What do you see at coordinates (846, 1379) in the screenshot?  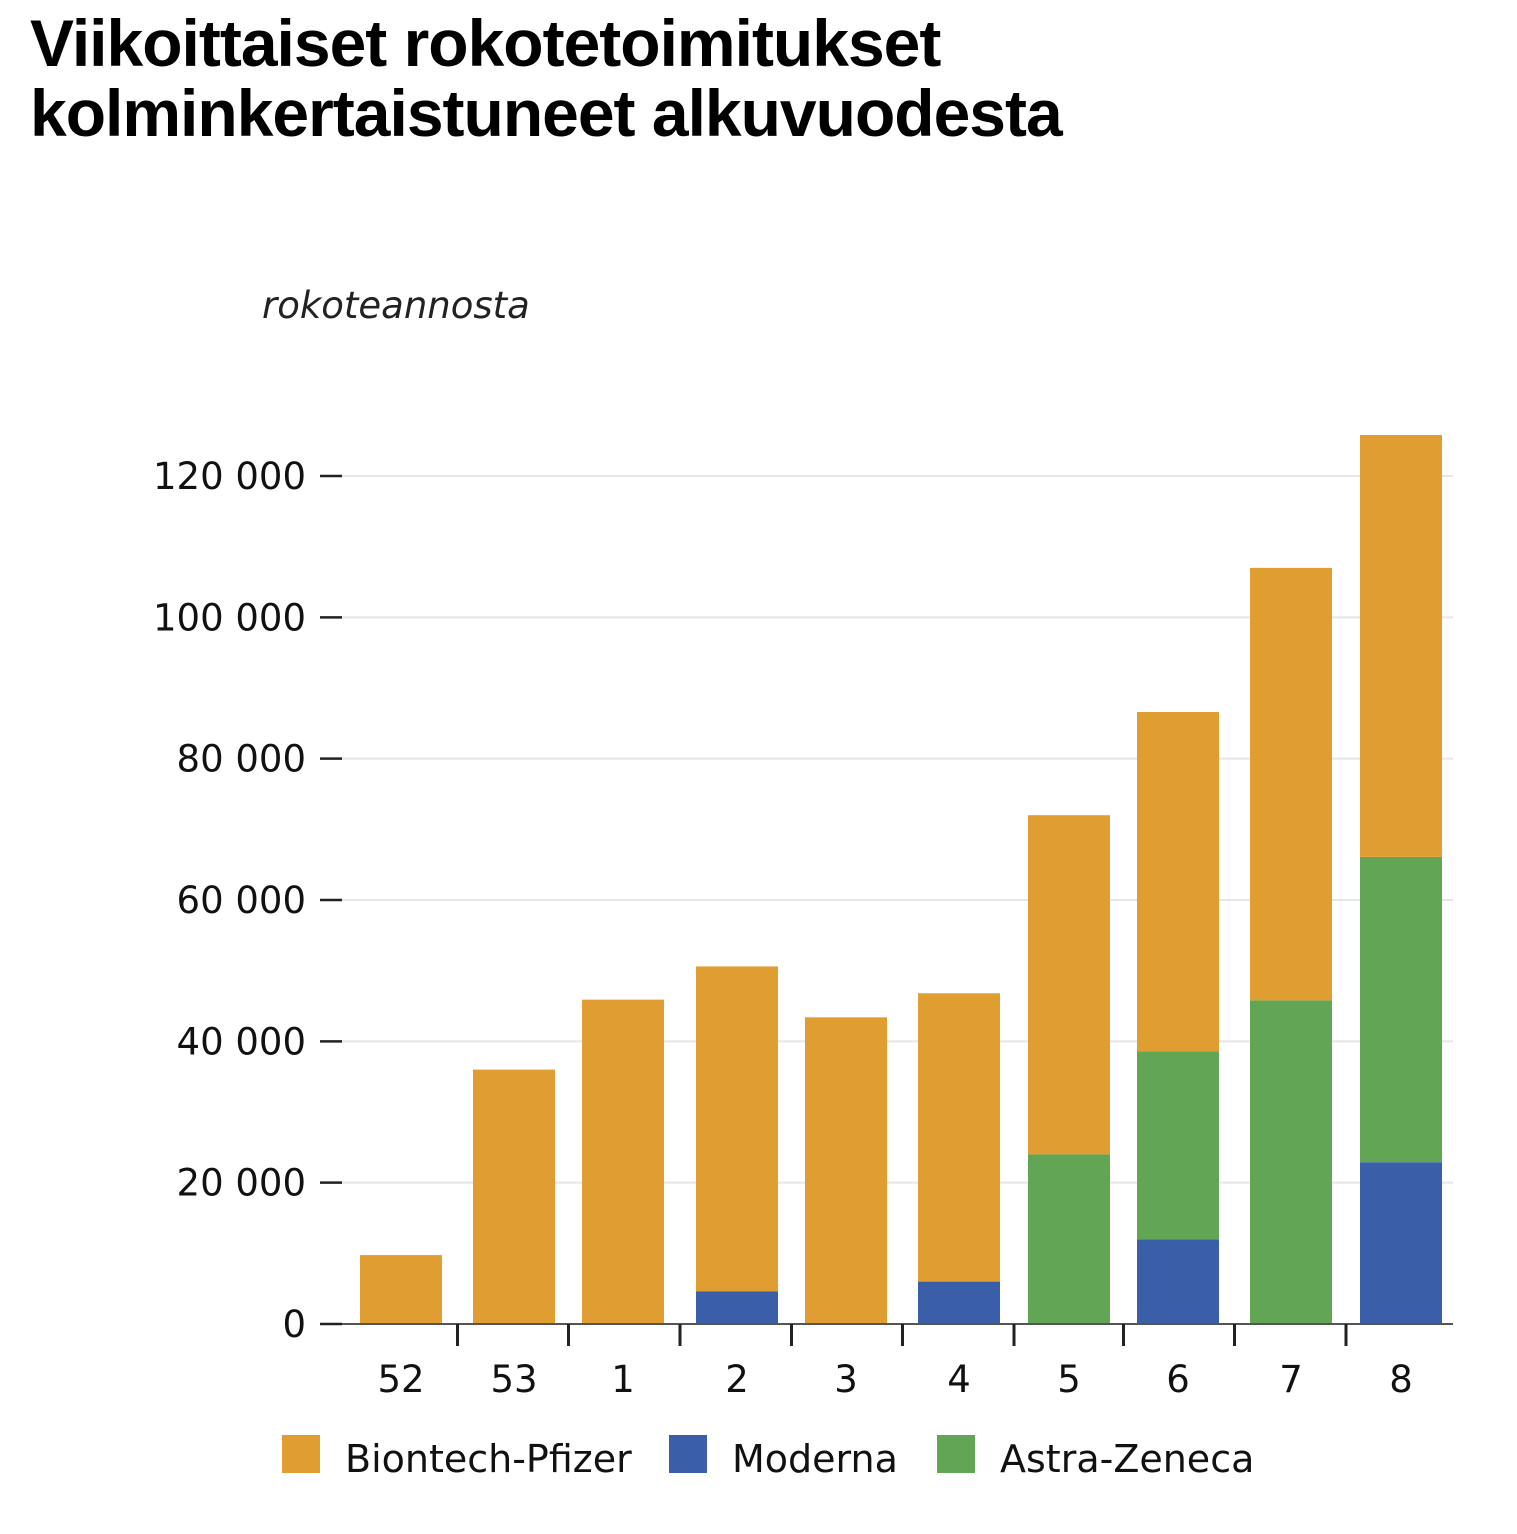 I see `x-tick-label: 3` at bounding box center [846, 1379].